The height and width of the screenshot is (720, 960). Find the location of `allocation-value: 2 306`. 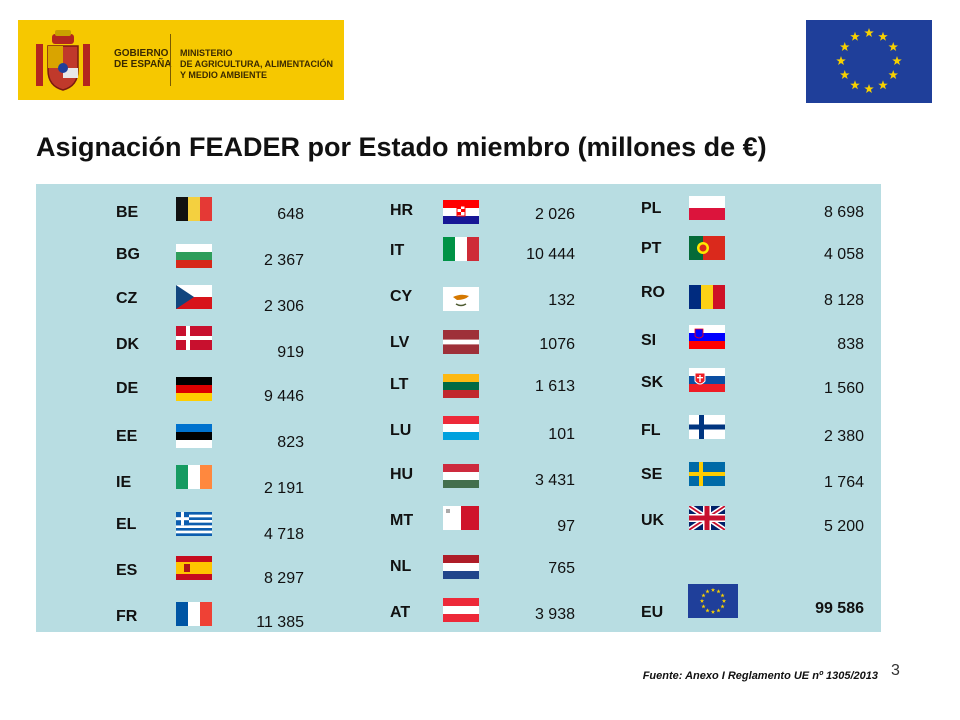

allocation-value: 2 306 is located at coordinates (283, 306).